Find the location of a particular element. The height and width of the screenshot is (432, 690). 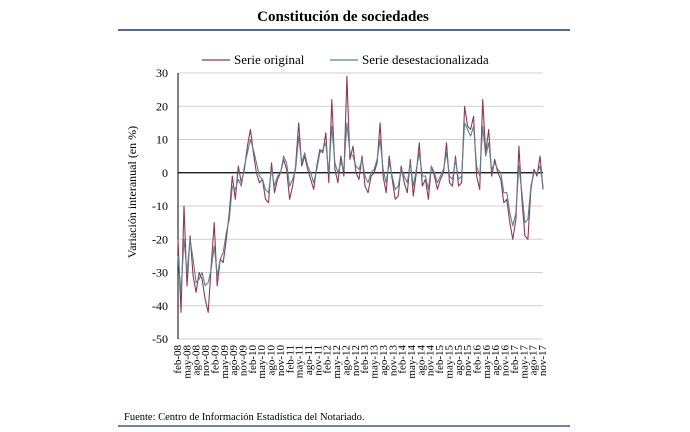

x-tick-label: nov-09 is located at coordinates (244, 361).